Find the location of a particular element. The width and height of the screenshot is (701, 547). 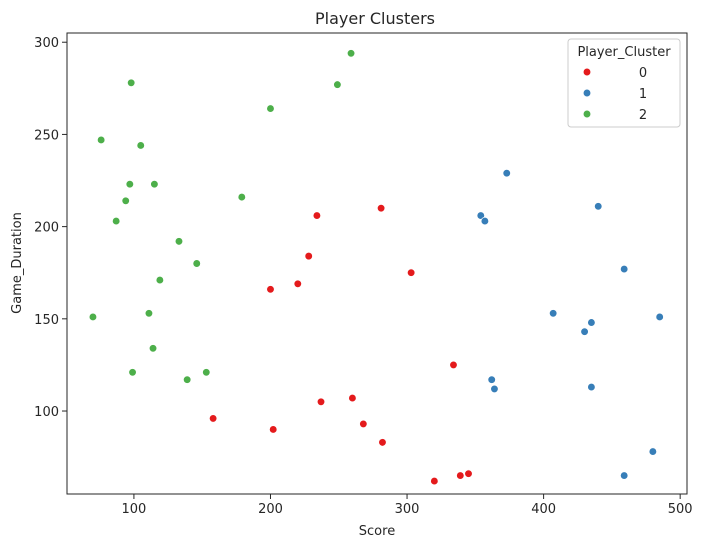

y-tick-label: 300 is located at coordinates (46, 43).